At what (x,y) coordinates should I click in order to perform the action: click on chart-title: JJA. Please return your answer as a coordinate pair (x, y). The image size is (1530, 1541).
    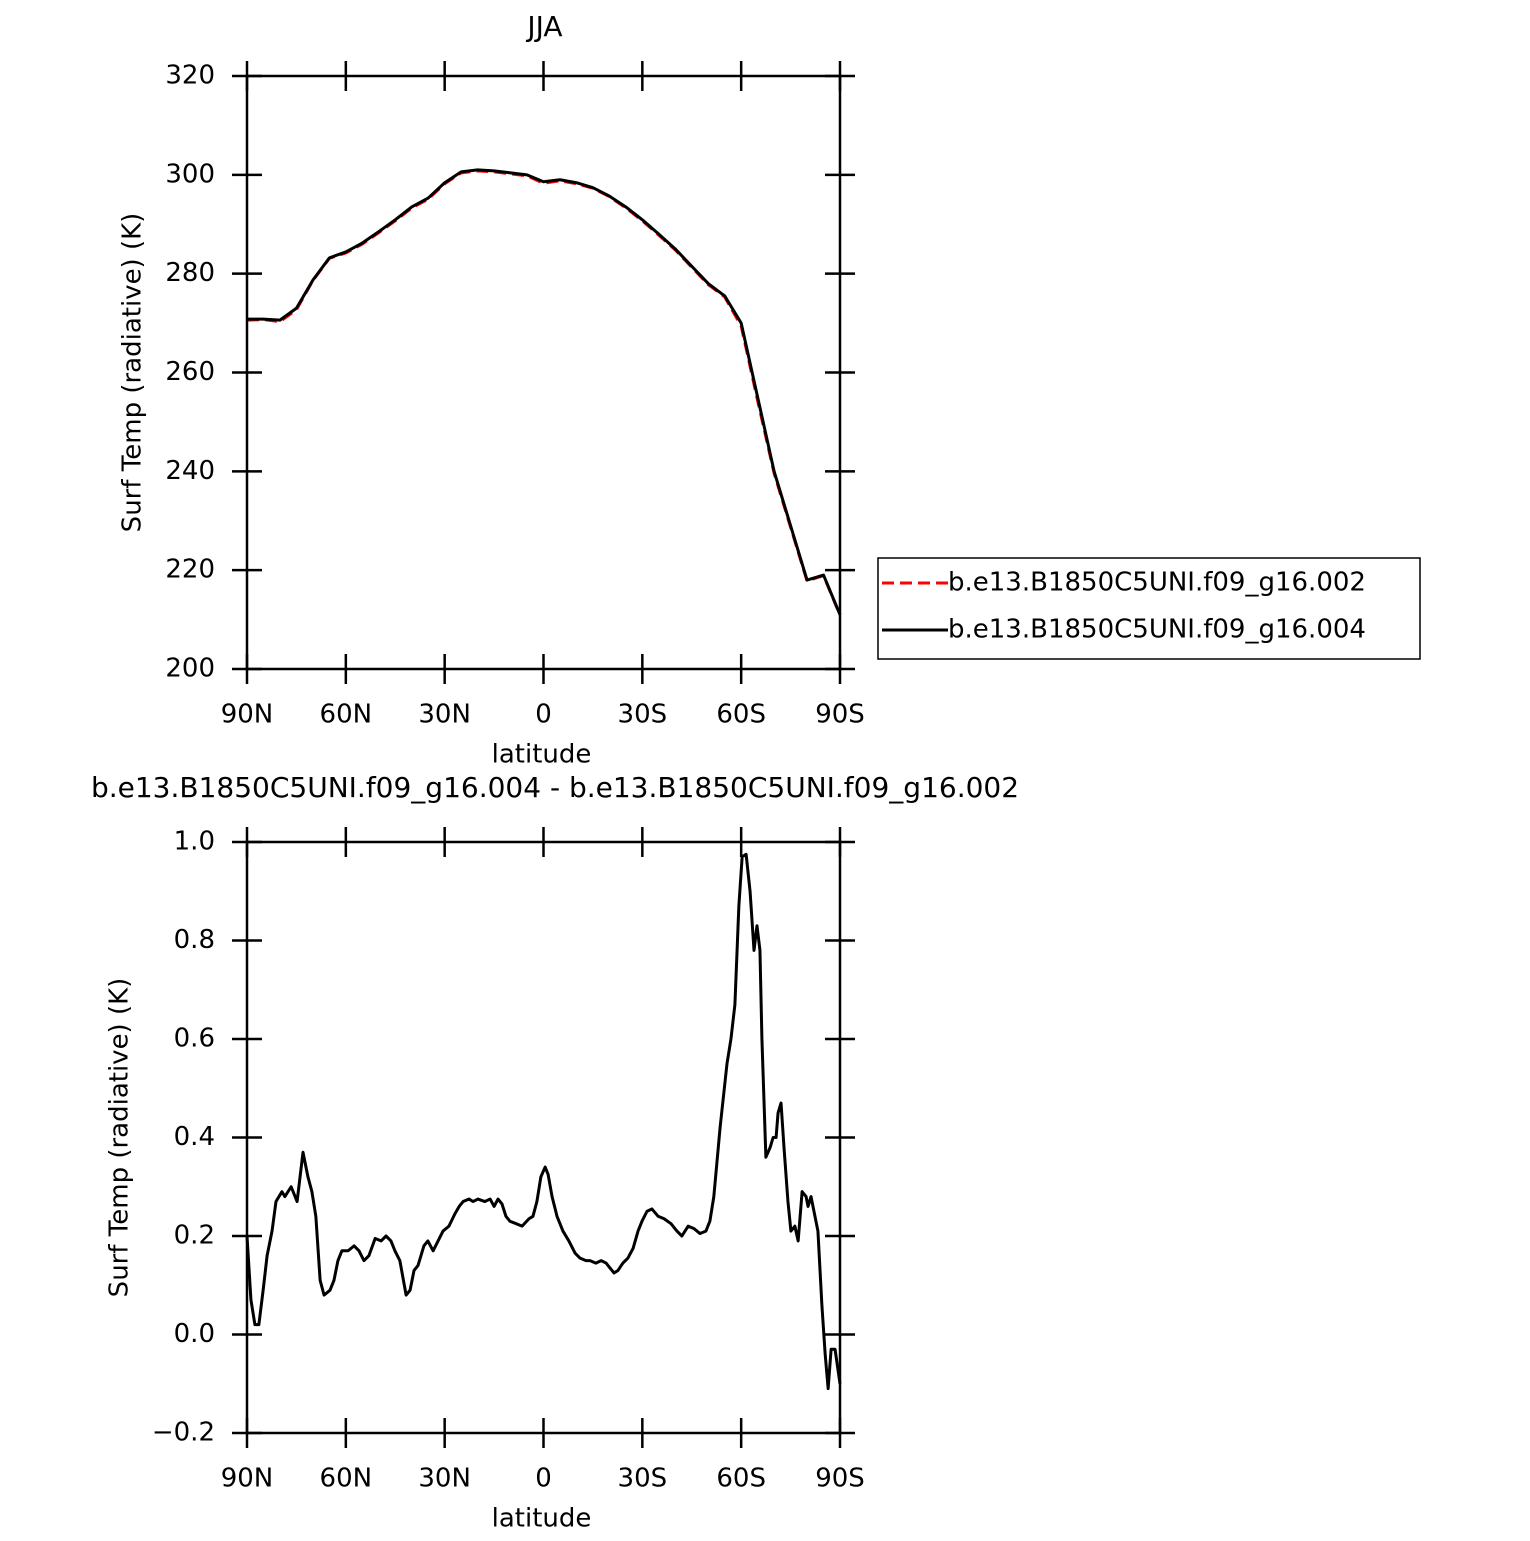
    Looking at the image, I should click on (543, 26).